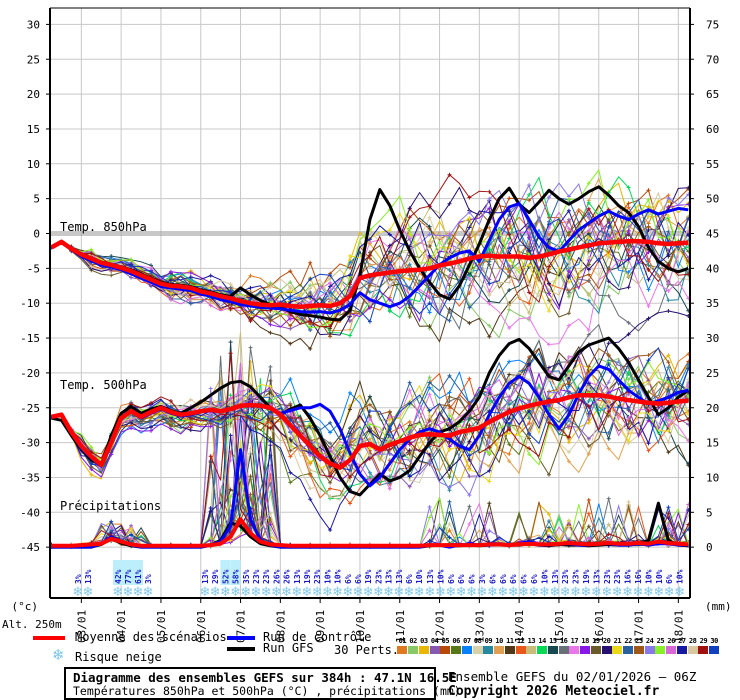  What do you see at coordinates (638, 576) in the screenshot?
I see `snow-risk-percent: 16%` at bounding box center [638, 576].